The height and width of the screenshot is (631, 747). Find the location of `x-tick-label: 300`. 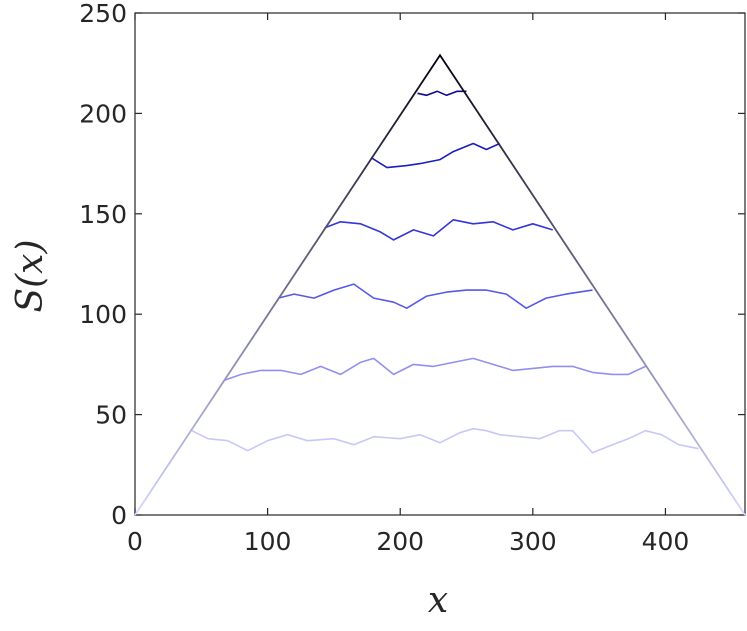

x-tick-label: 300 is located at coordinates (533, 541).